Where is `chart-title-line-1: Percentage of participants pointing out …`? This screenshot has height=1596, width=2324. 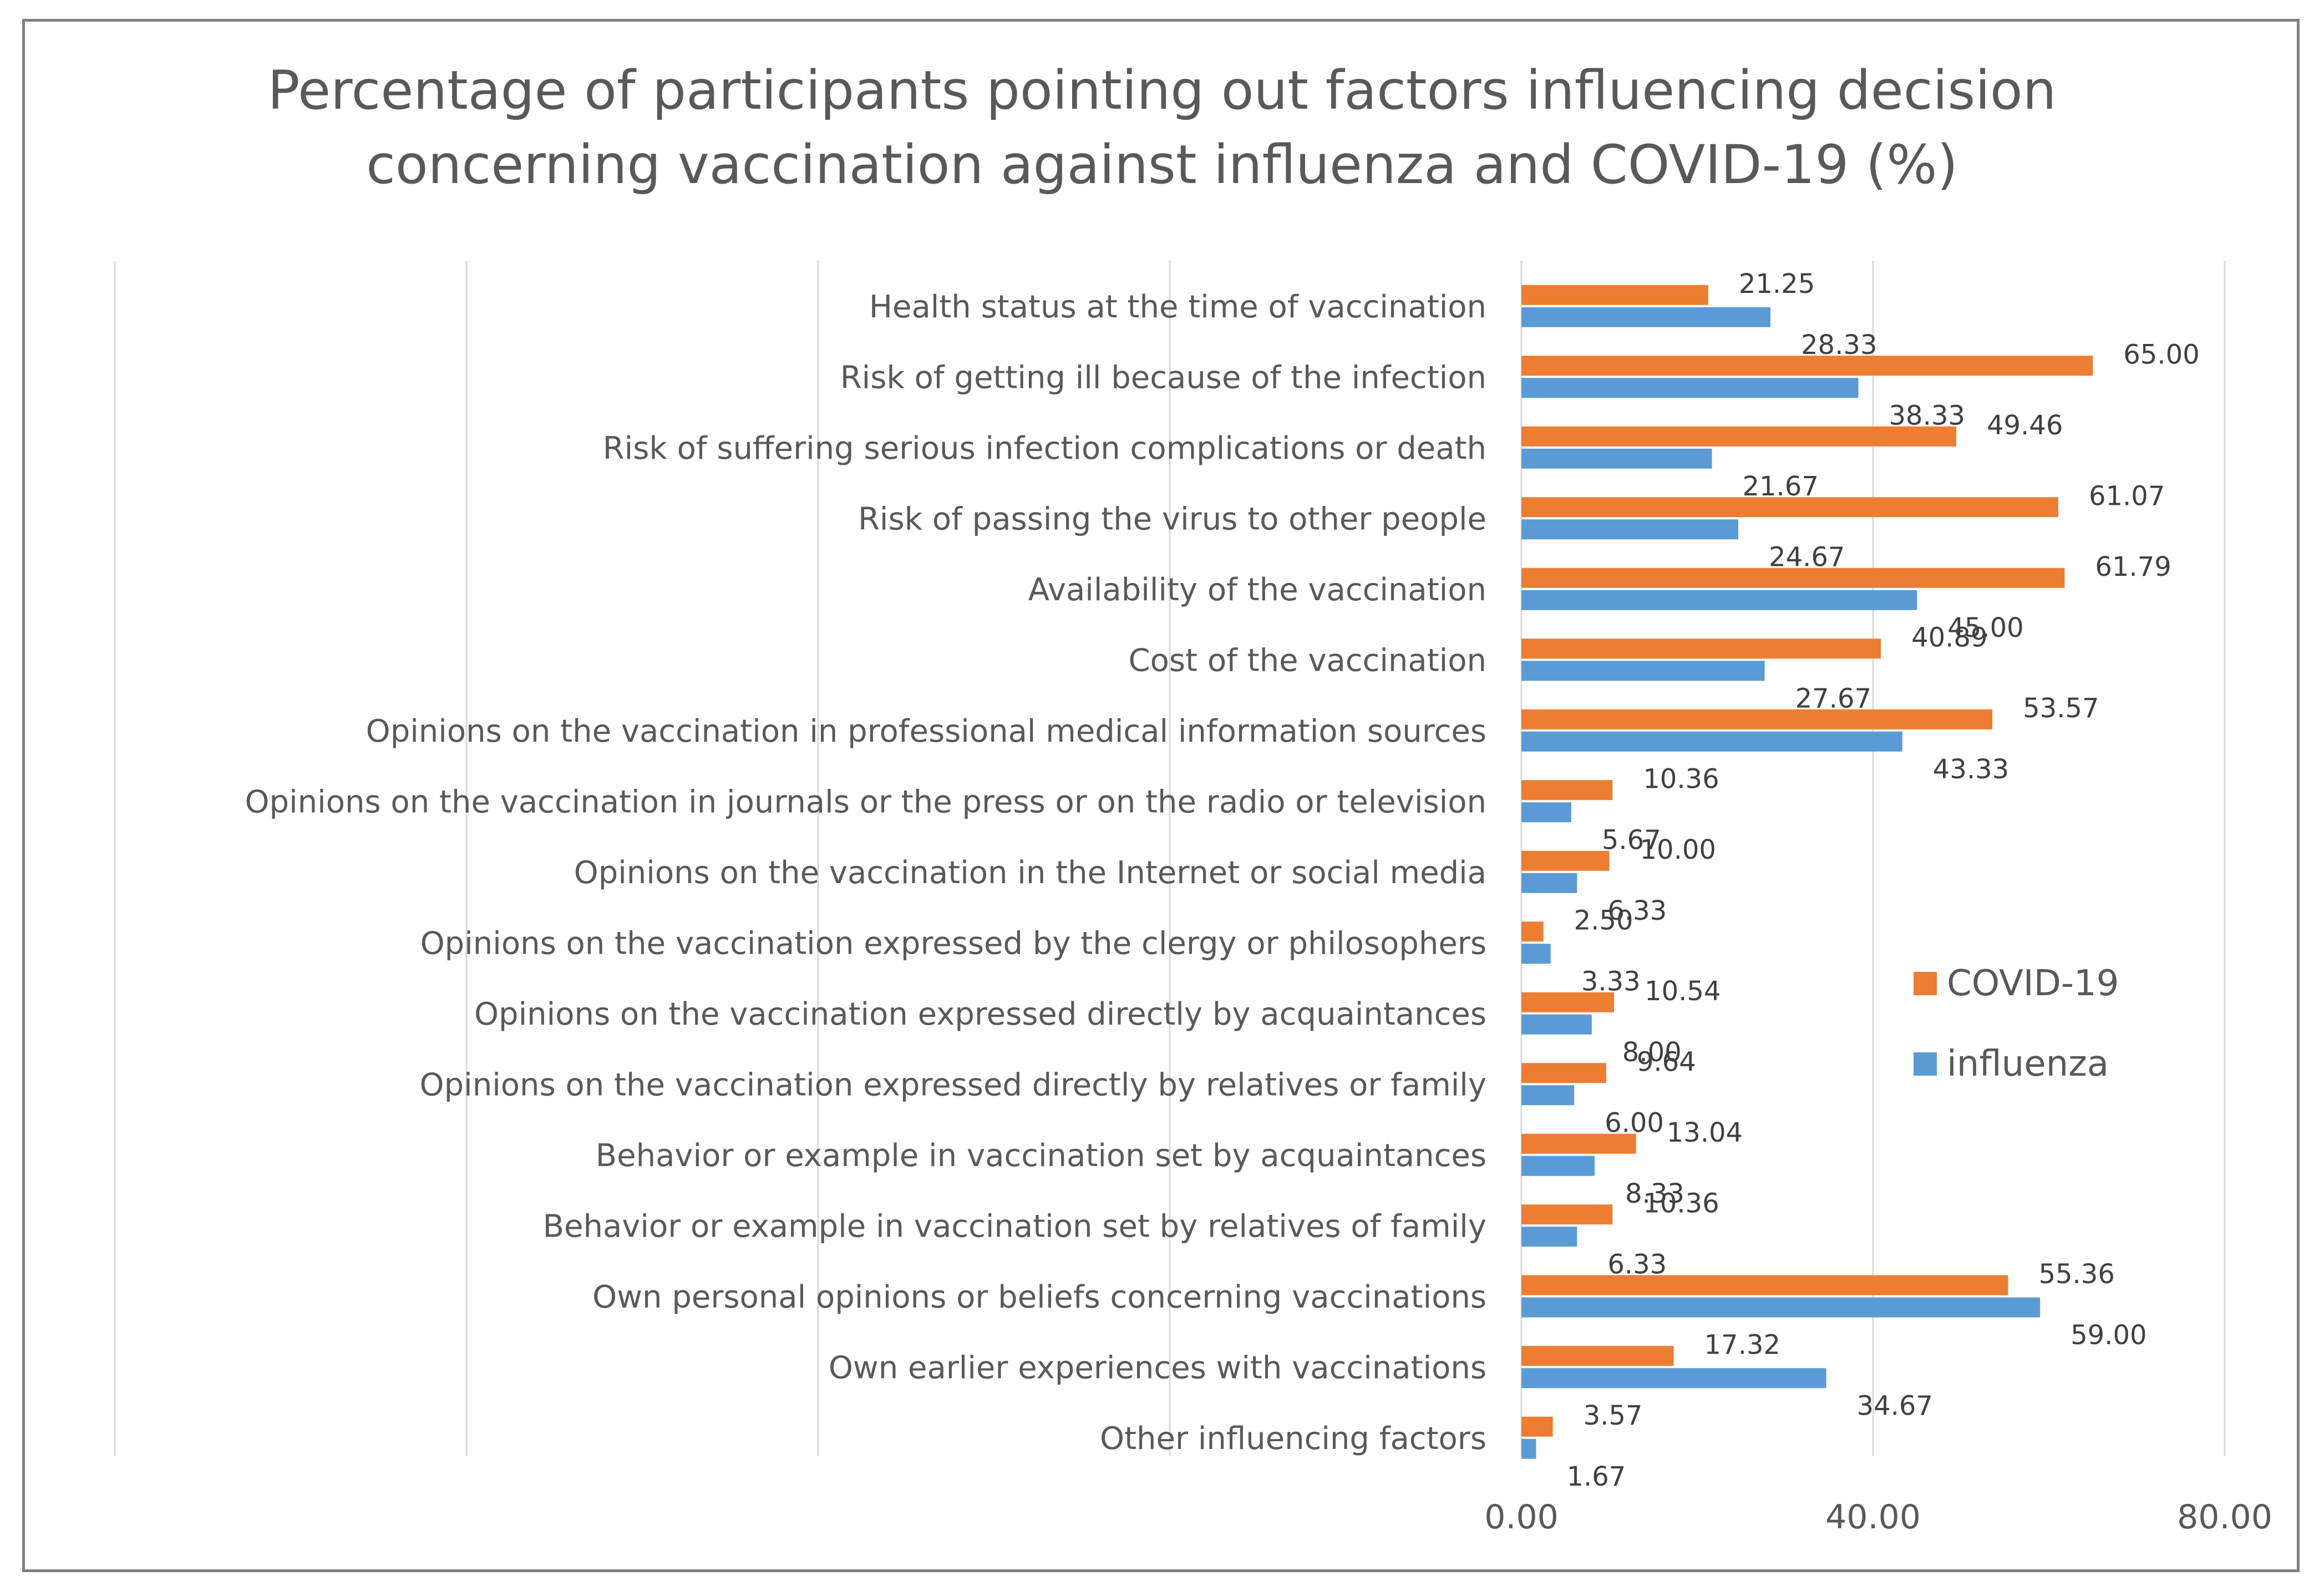 chart-title-line-1: Percentage of participants pointing out … is located at coordinates (1162, 90).